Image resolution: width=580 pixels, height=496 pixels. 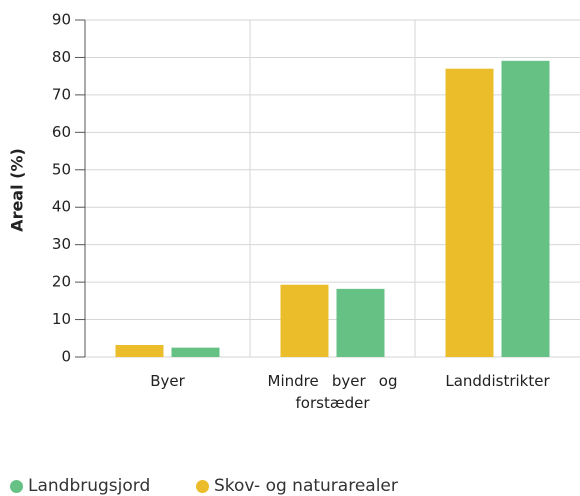 I want to click on y-tick-label: 60, so click(x=61, y=132).